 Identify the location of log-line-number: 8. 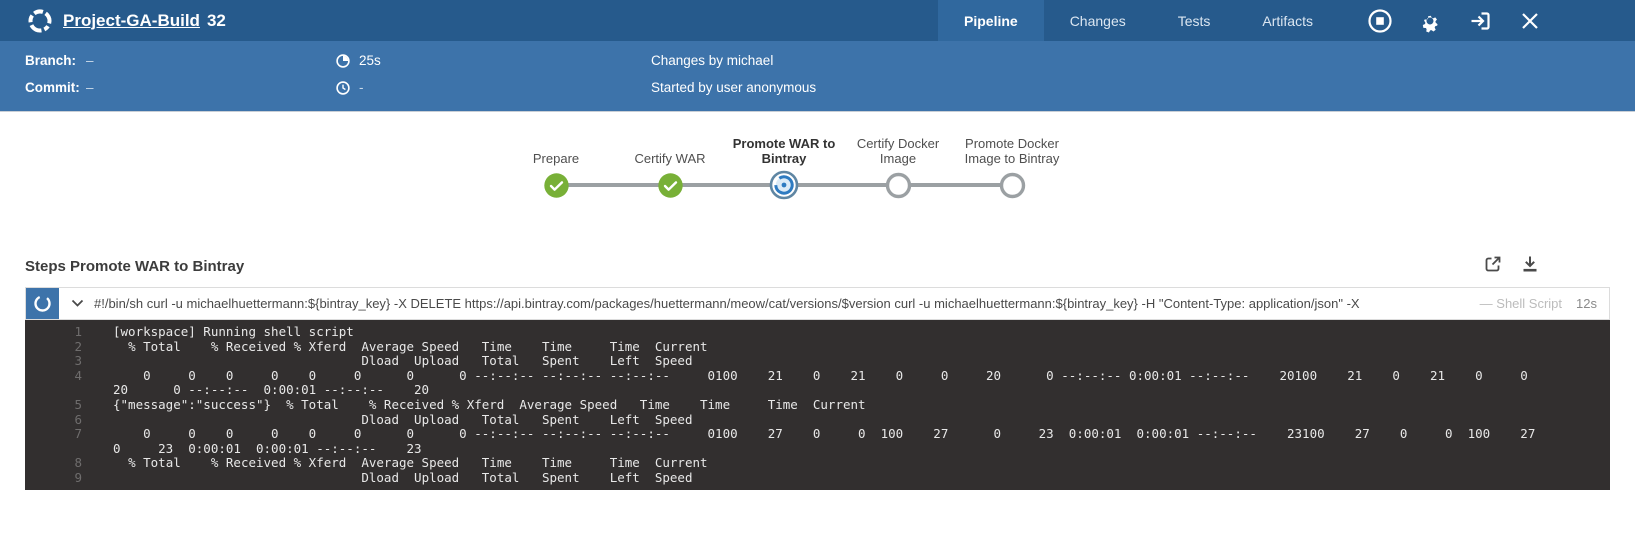
(78, 463).